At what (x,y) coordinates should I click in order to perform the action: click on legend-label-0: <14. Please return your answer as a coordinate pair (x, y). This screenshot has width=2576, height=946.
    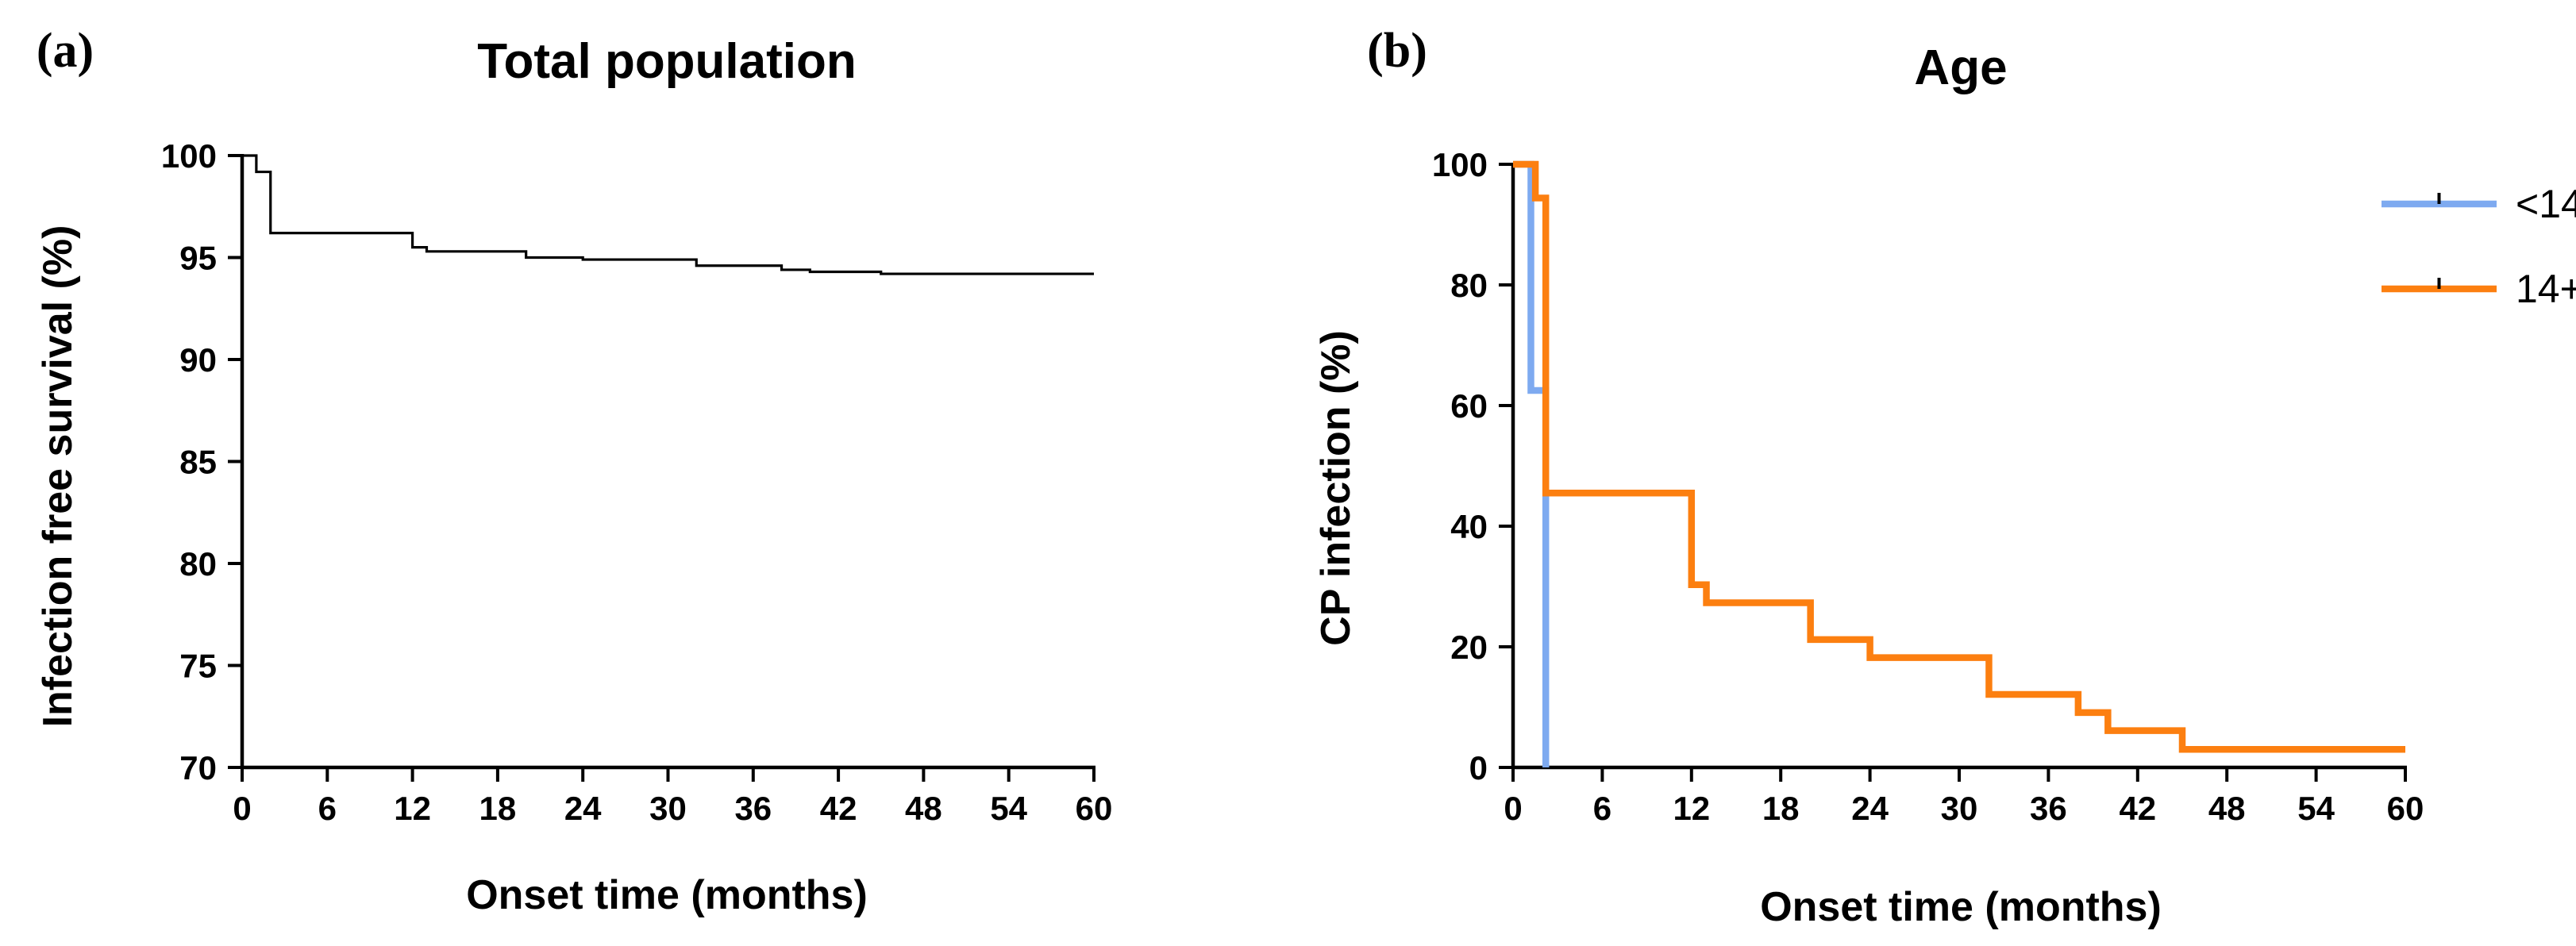
    Looking at the image, I should click on (2546, 204).